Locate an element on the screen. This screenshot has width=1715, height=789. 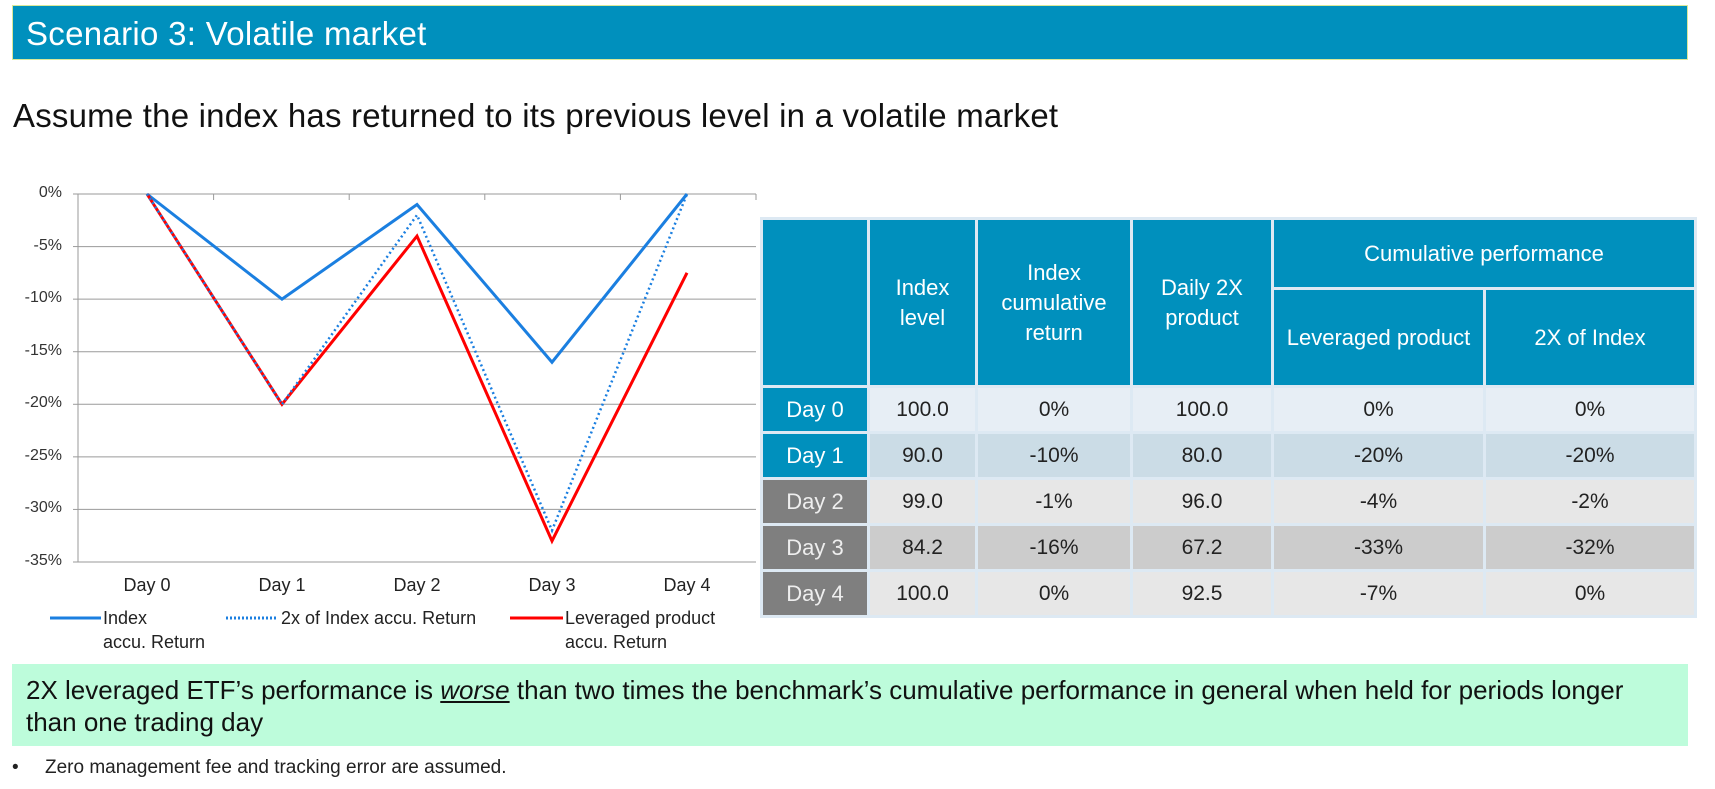
page-title: Scenario 3: Volatile market is located at coordinates (226, 33).